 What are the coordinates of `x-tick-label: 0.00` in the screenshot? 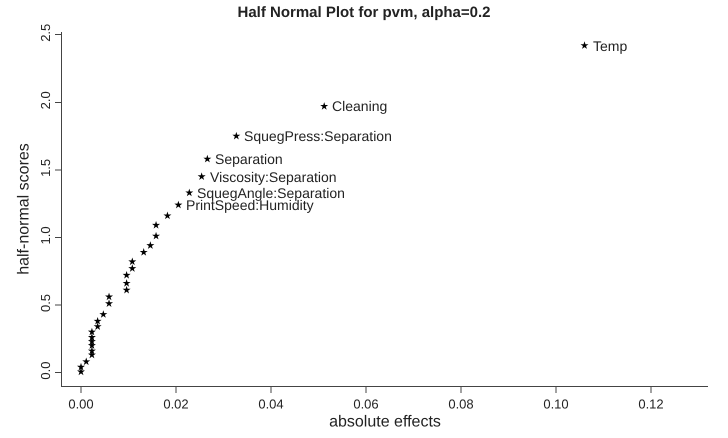 It's located at (81, 404).